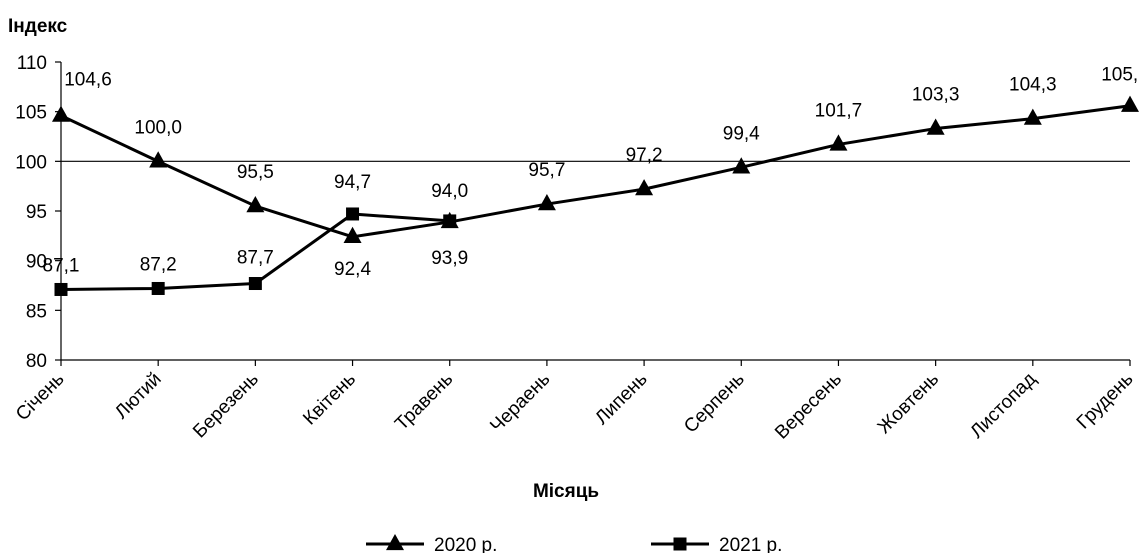 This screenshot has height=553, width=1139. Describe the element at coordinates (88, 80) in the screenshot. I see `data-label: 104,6` at that location.